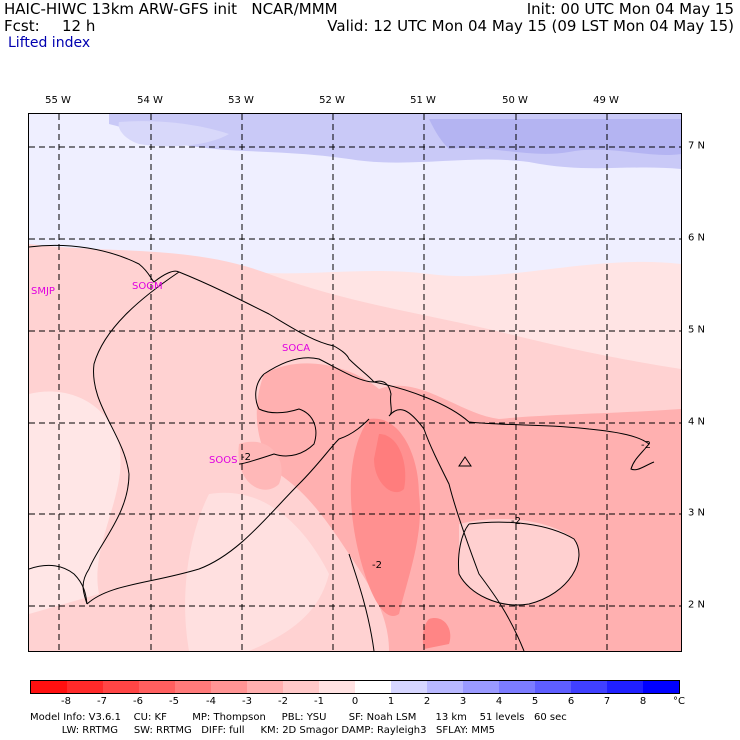 This screenshot has height=740, width=740. What do you see at coordinates (174, 701) in the screenshot?
I see `scale-label: -5` at bounding box center [174, 701].